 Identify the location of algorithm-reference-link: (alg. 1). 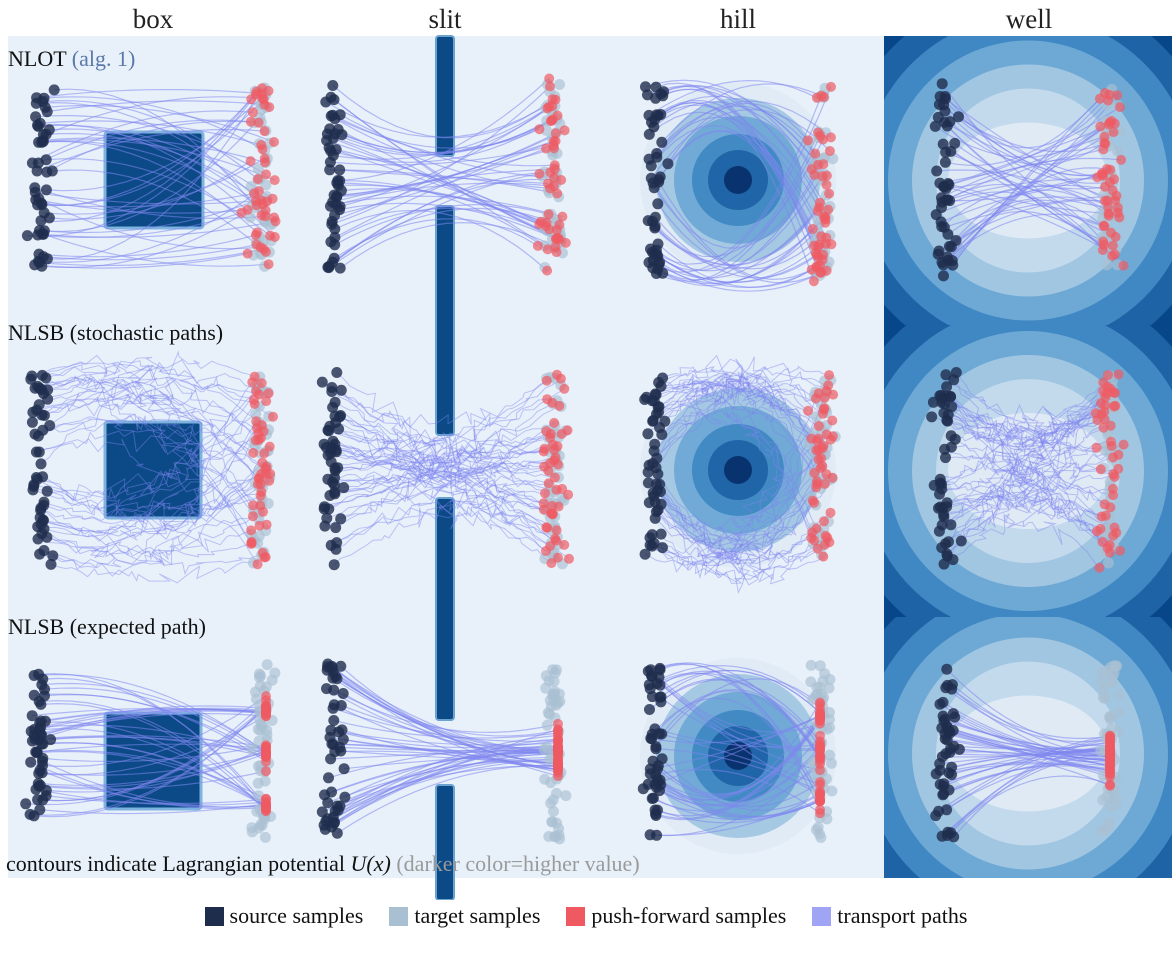
(103, 58).